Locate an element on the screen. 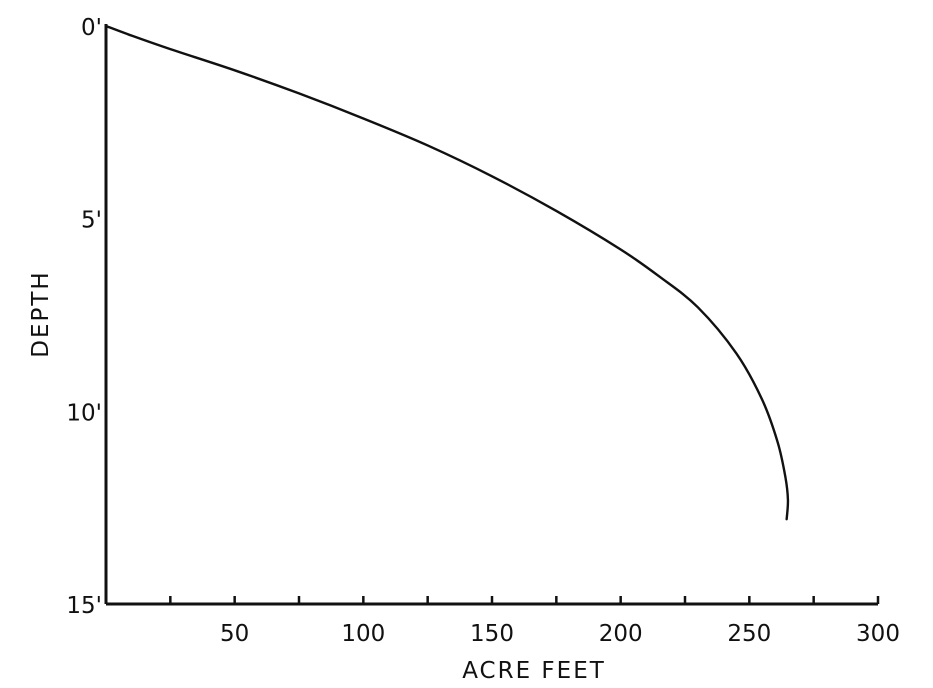 Image resolution: width=933 pixels, height=688 pixels. x-axis-label: ACRE FEET is located at coordinates (534, 671).